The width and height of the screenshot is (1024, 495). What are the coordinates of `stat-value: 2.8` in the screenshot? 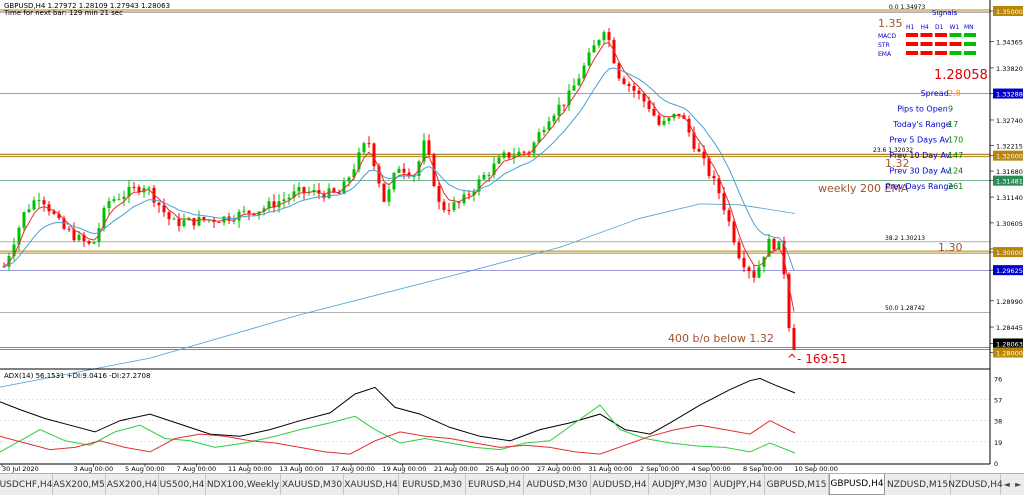 It's located at (954, 93).